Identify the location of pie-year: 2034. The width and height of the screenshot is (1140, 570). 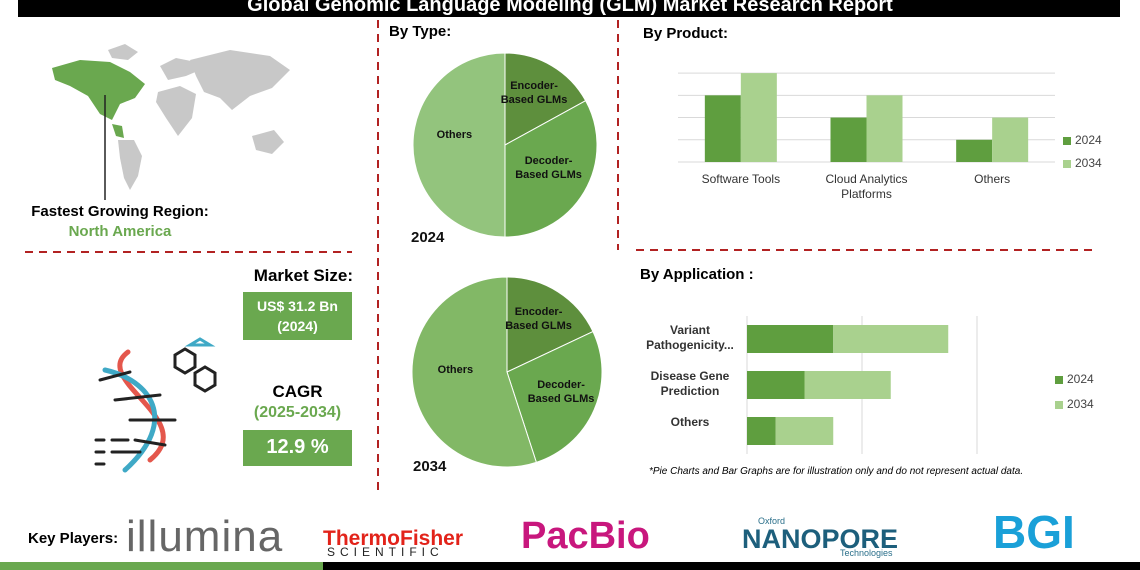
(430, 466).